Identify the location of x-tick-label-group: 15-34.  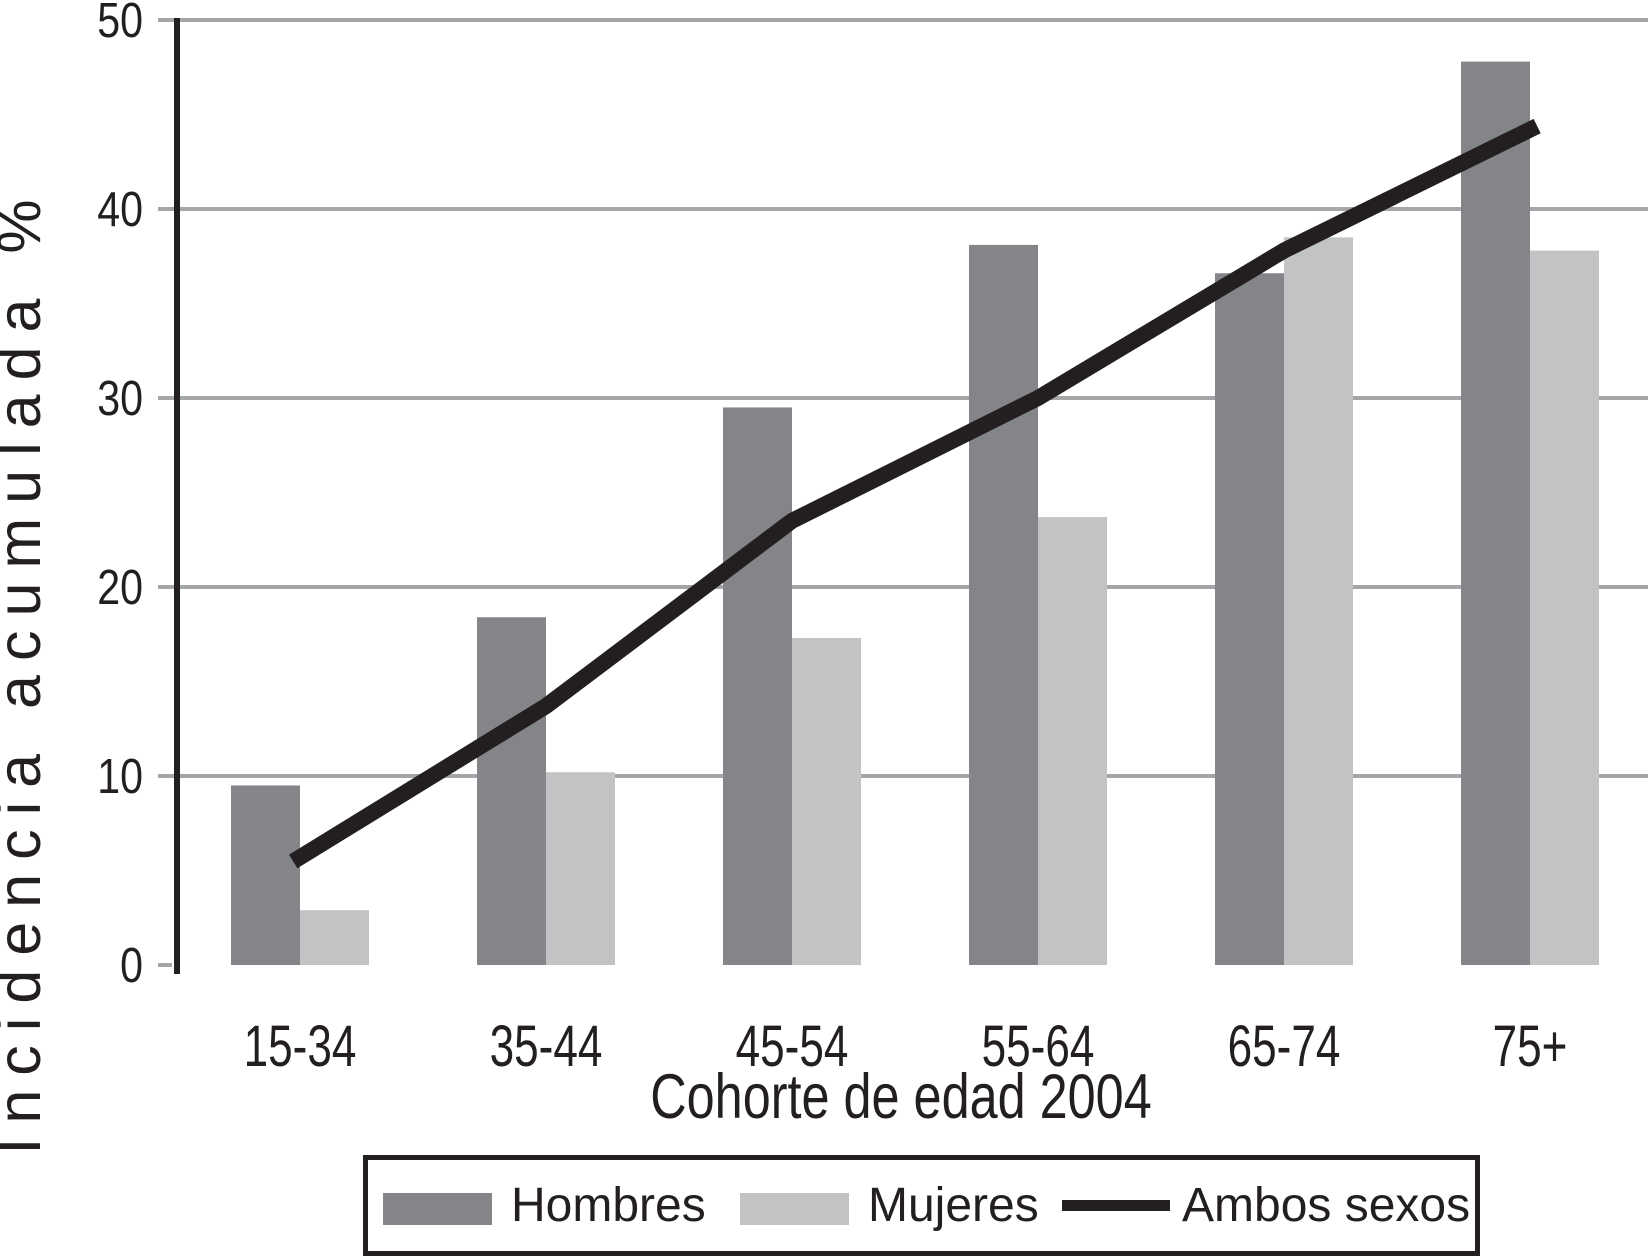
(300, 1045).